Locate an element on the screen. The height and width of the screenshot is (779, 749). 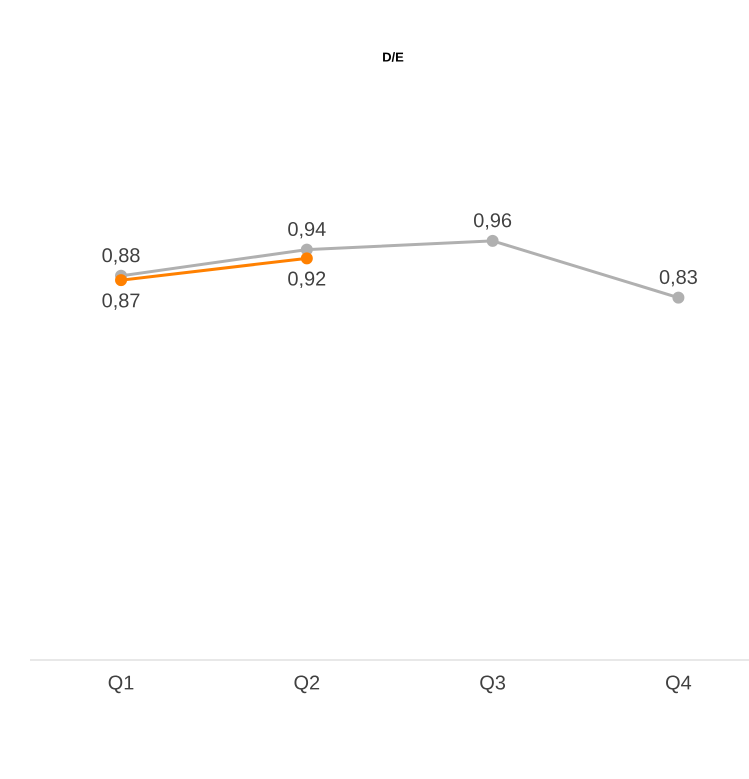
x-tick-label: Q3 is located at coordinates (493, 685).